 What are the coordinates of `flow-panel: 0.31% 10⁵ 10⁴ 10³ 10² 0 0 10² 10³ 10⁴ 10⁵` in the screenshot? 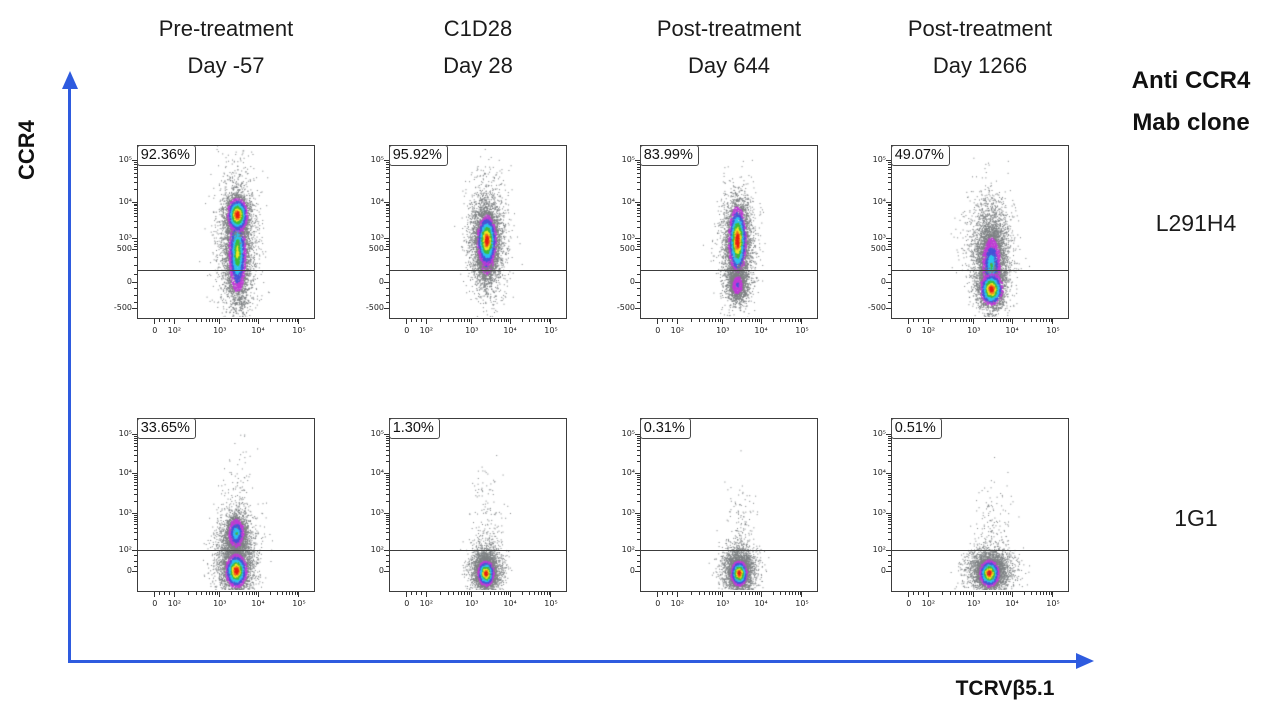 It's located at (720, 512).